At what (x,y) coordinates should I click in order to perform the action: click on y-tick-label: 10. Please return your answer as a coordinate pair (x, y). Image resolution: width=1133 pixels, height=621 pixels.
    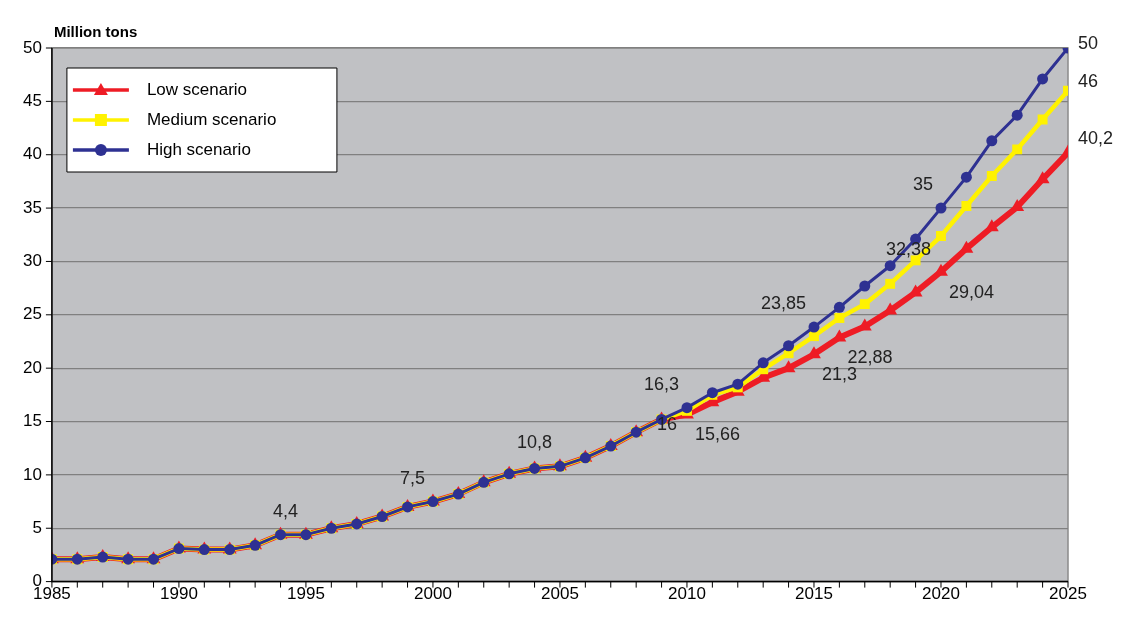
    Looking at the image, I should click on (32, 474).